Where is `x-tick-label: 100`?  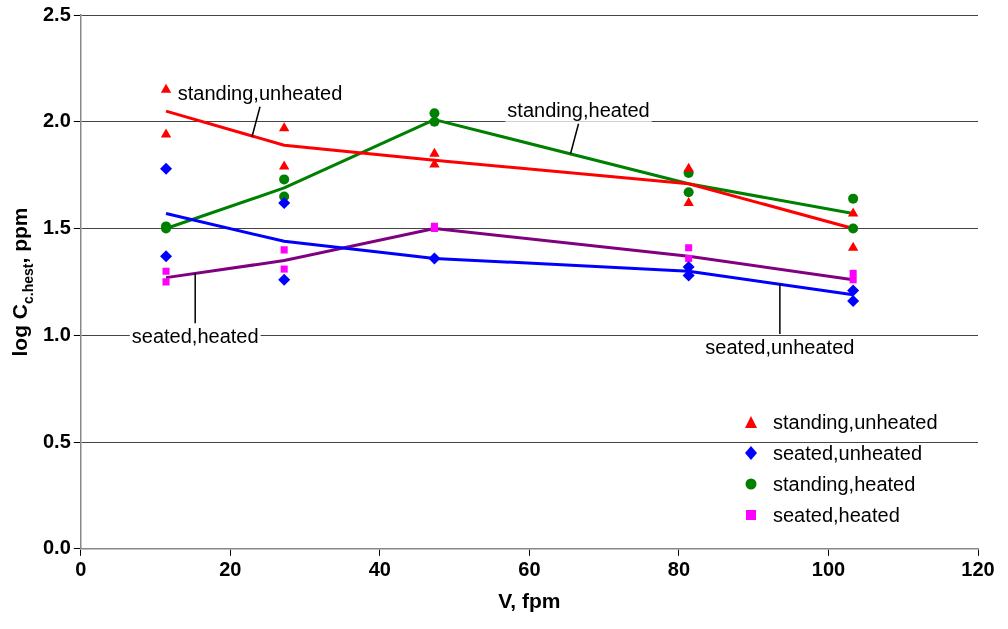 x-tick-label: 100 is located at coordinates (828, 569).